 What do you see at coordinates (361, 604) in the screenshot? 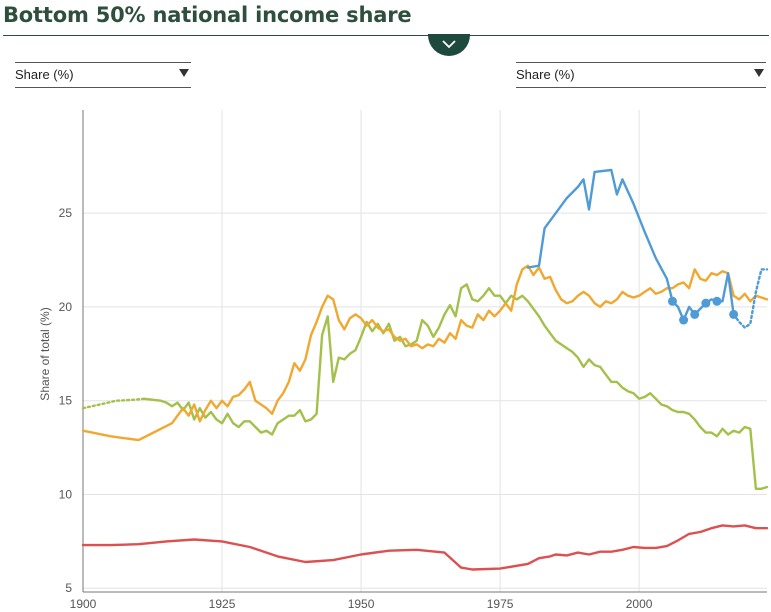
I see `x-tick-label: 1950` at bounding box center [361, 604].